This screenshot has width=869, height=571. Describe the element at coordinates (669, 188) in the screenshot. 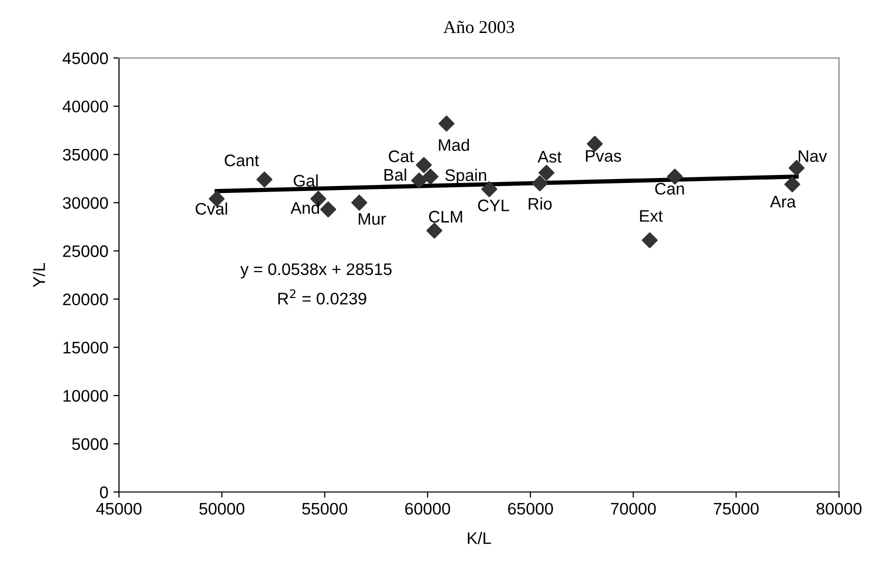

I see `annotation: Can` at that location.